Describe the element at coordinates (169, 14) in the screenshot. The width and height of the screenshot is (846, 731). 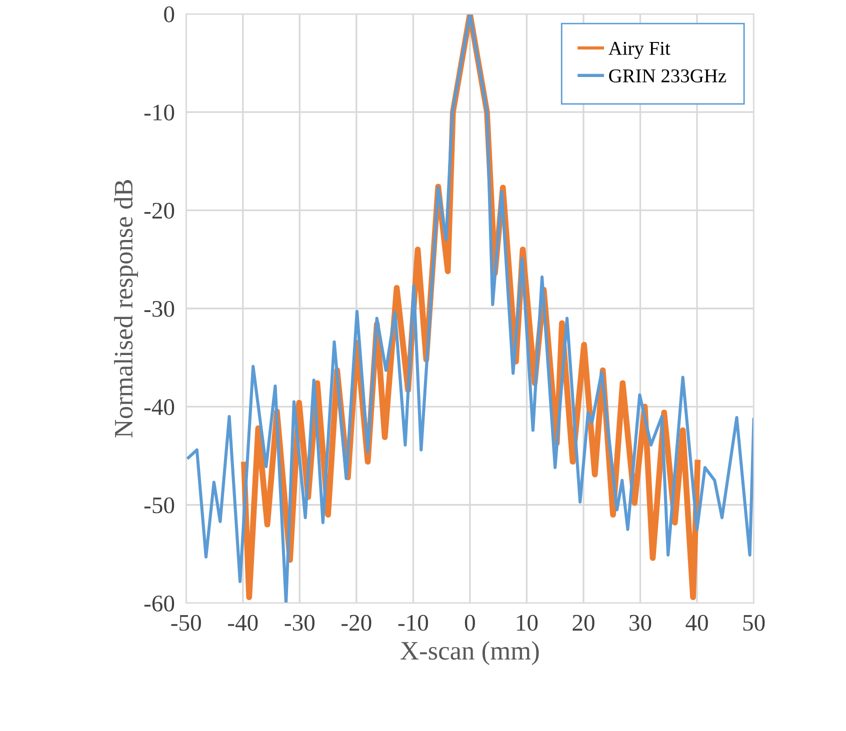
I see `y-tick-label: 0` at that location.